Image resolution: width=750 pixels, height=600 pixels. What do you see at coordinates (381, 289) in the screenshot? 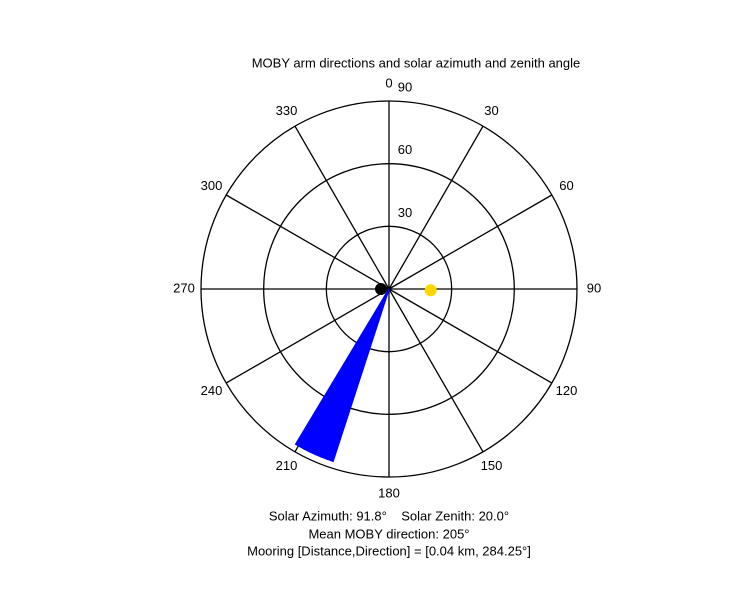
I see `mooring-marker` at bounding box center [381, 289].